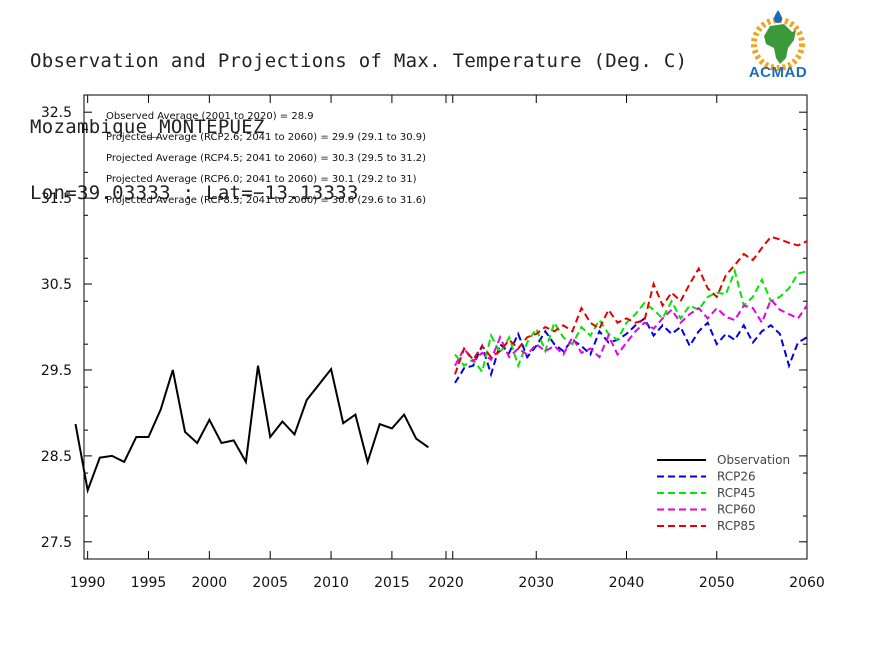 The image size is (879, 659). What do you see at coordinates (194, 193) in the screenshot?
I see `station-coordinates: Lon=39.03333 : Lat=−13.13333` at bounding box center [194, 193].